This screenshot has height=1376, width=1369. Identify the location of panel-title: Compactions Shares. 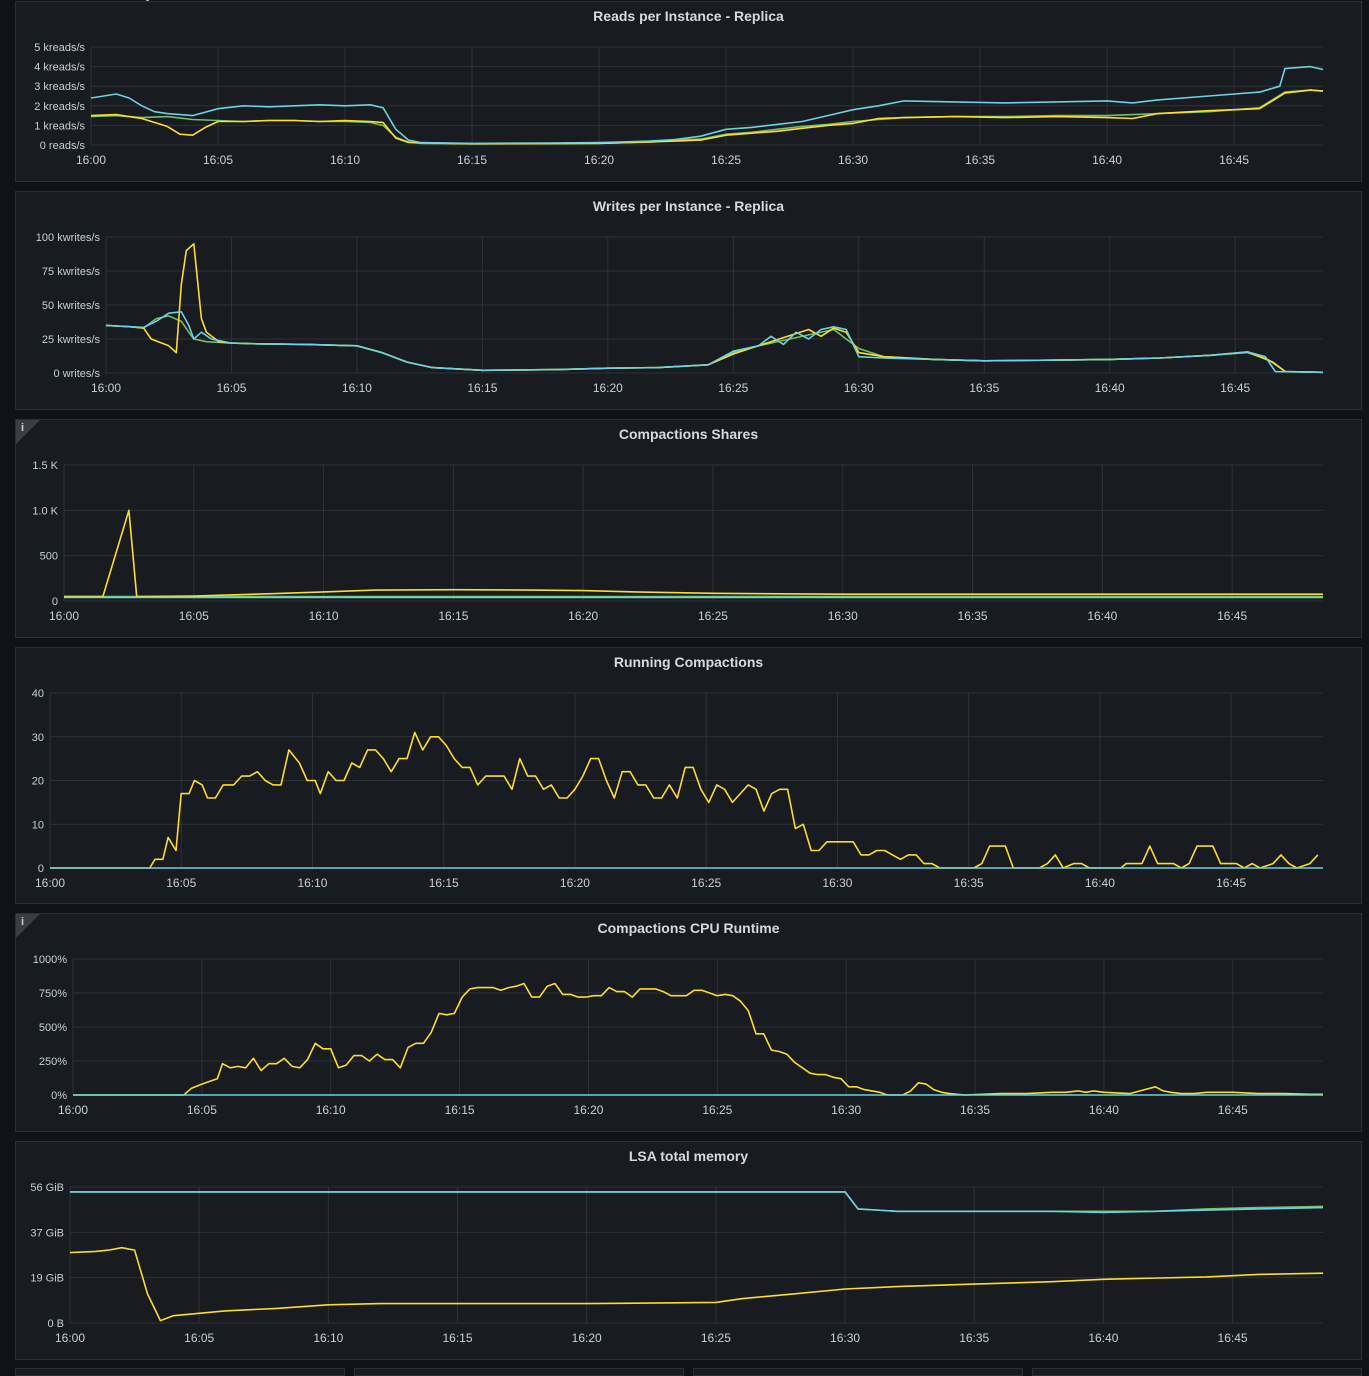
(688, 434).